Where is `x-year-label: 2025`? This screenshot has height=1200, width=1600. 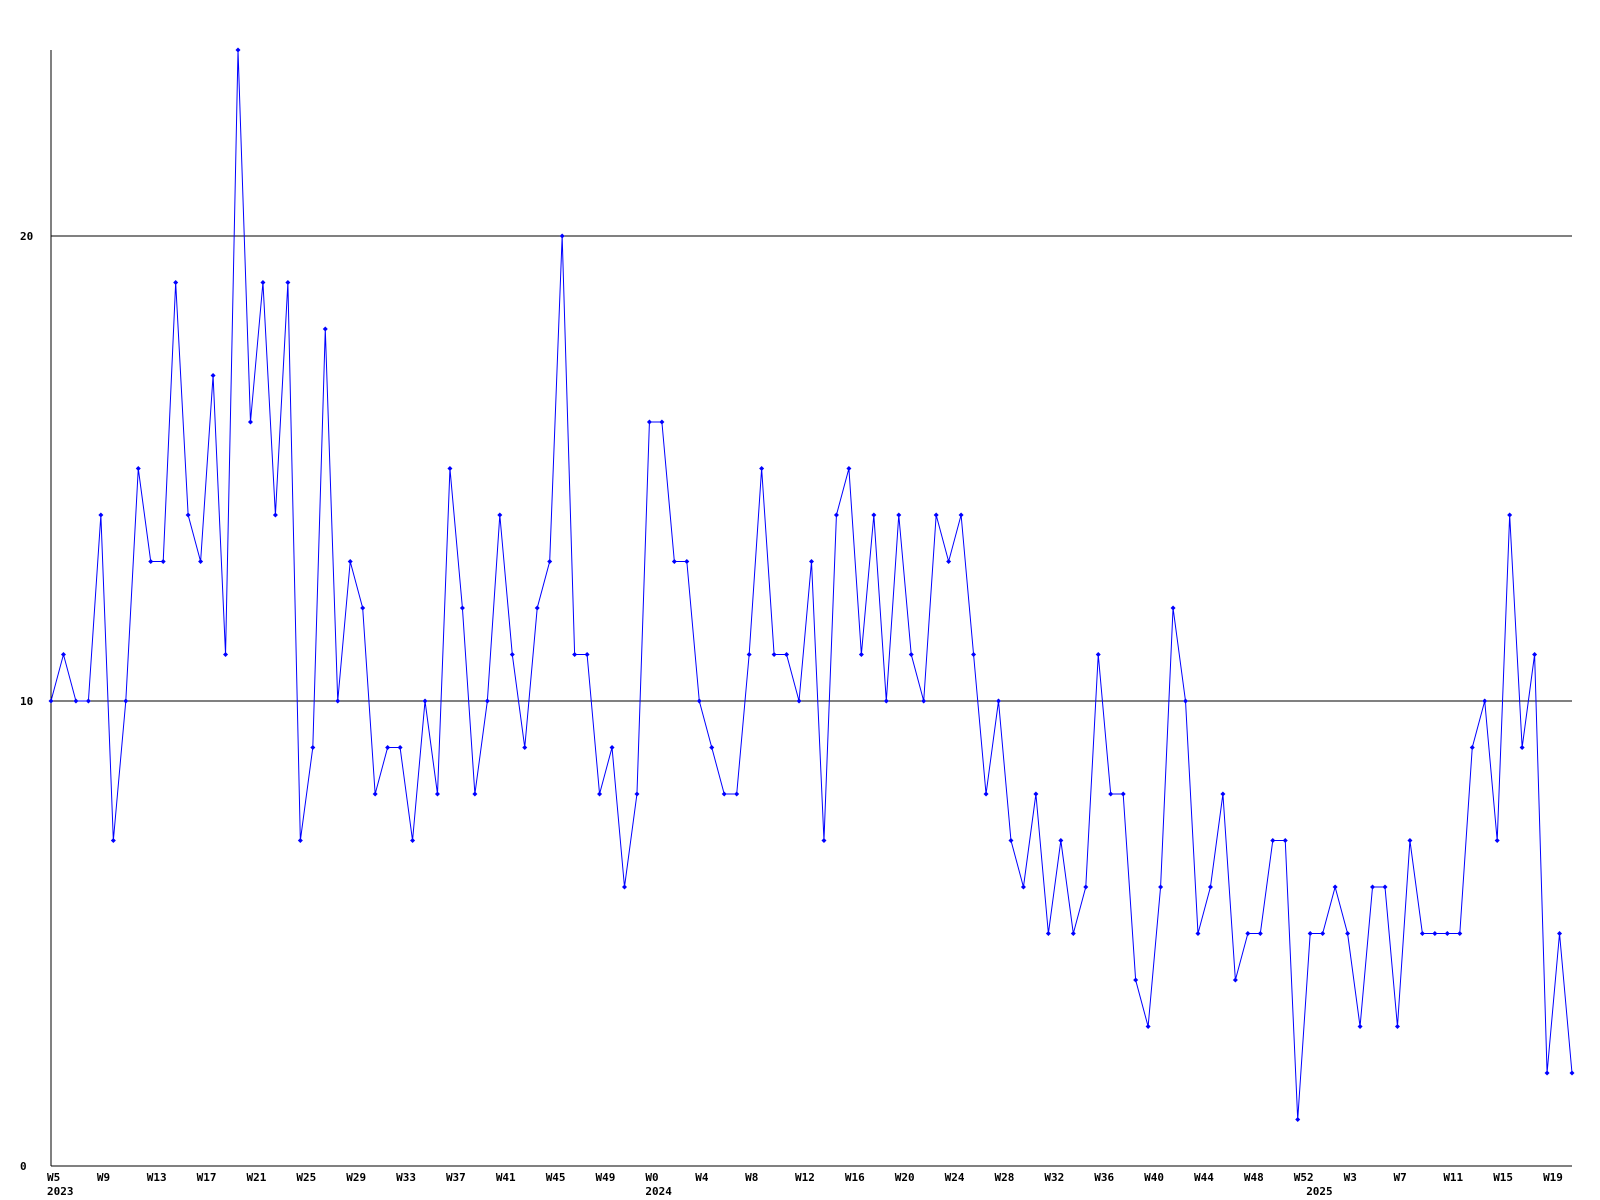
x-year-label: 2025 is located at coordinates (1319, 1191).